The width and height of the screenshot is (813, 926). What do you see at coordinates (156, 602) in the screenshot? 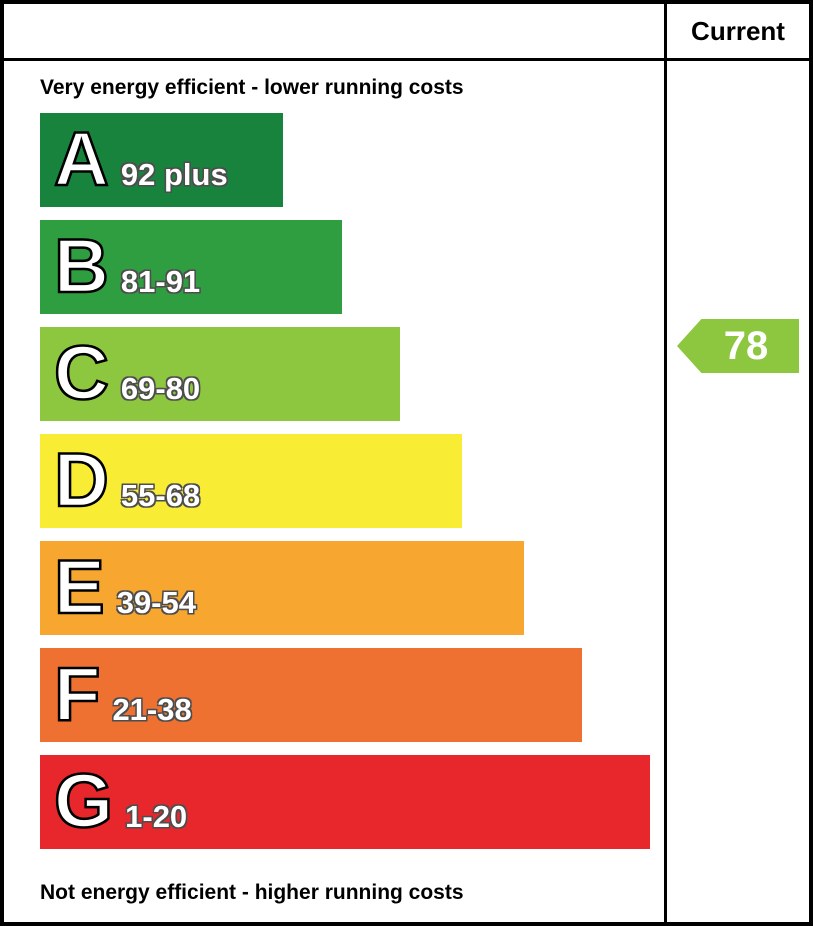
I see `band-range: 39-54` at bounding box center [156, 602].